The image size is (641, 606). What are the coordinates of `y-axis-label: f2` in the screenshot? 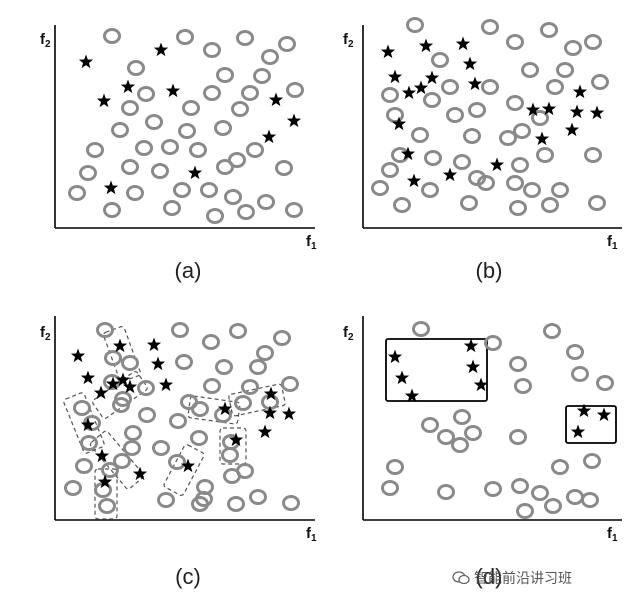 It's located at (348, 333).